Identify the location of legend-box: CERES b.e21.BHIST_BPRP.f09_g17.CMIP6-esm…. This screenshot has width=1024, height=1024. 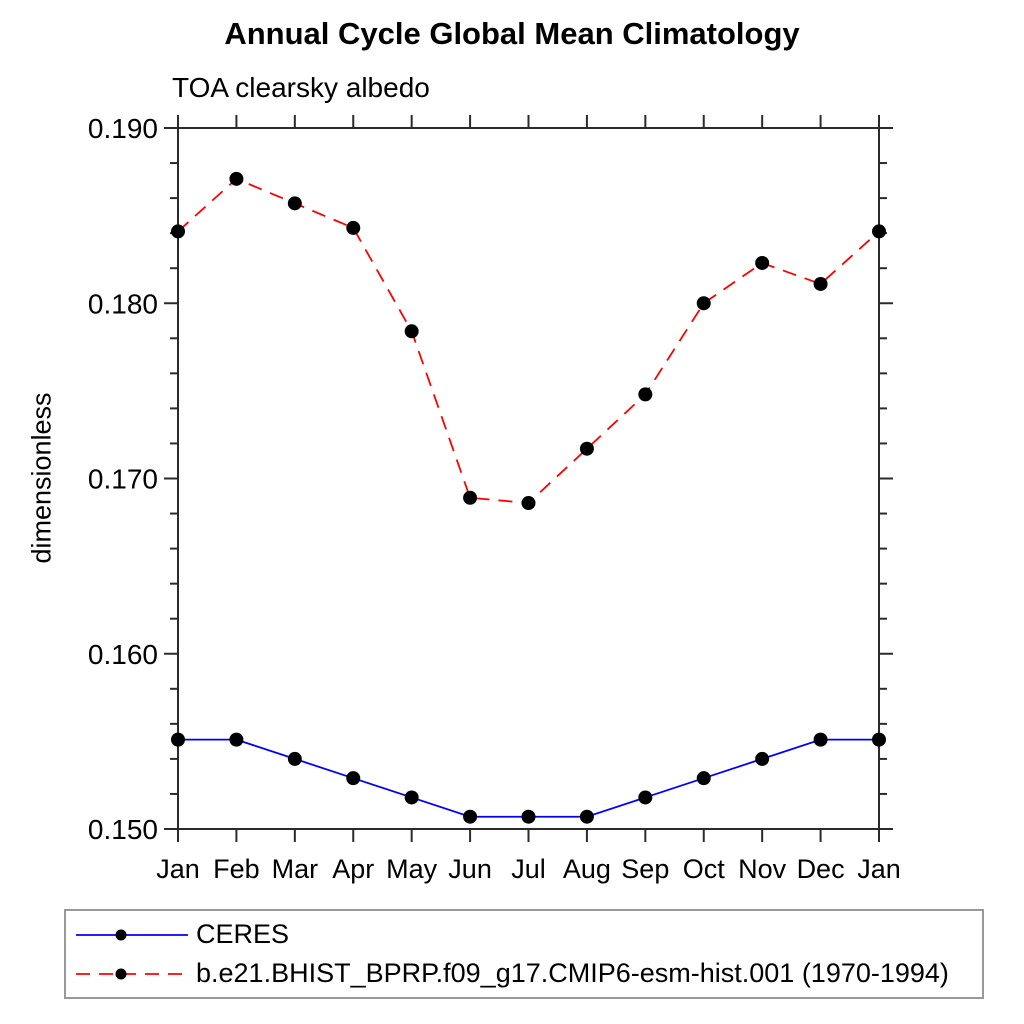
(524, 954).